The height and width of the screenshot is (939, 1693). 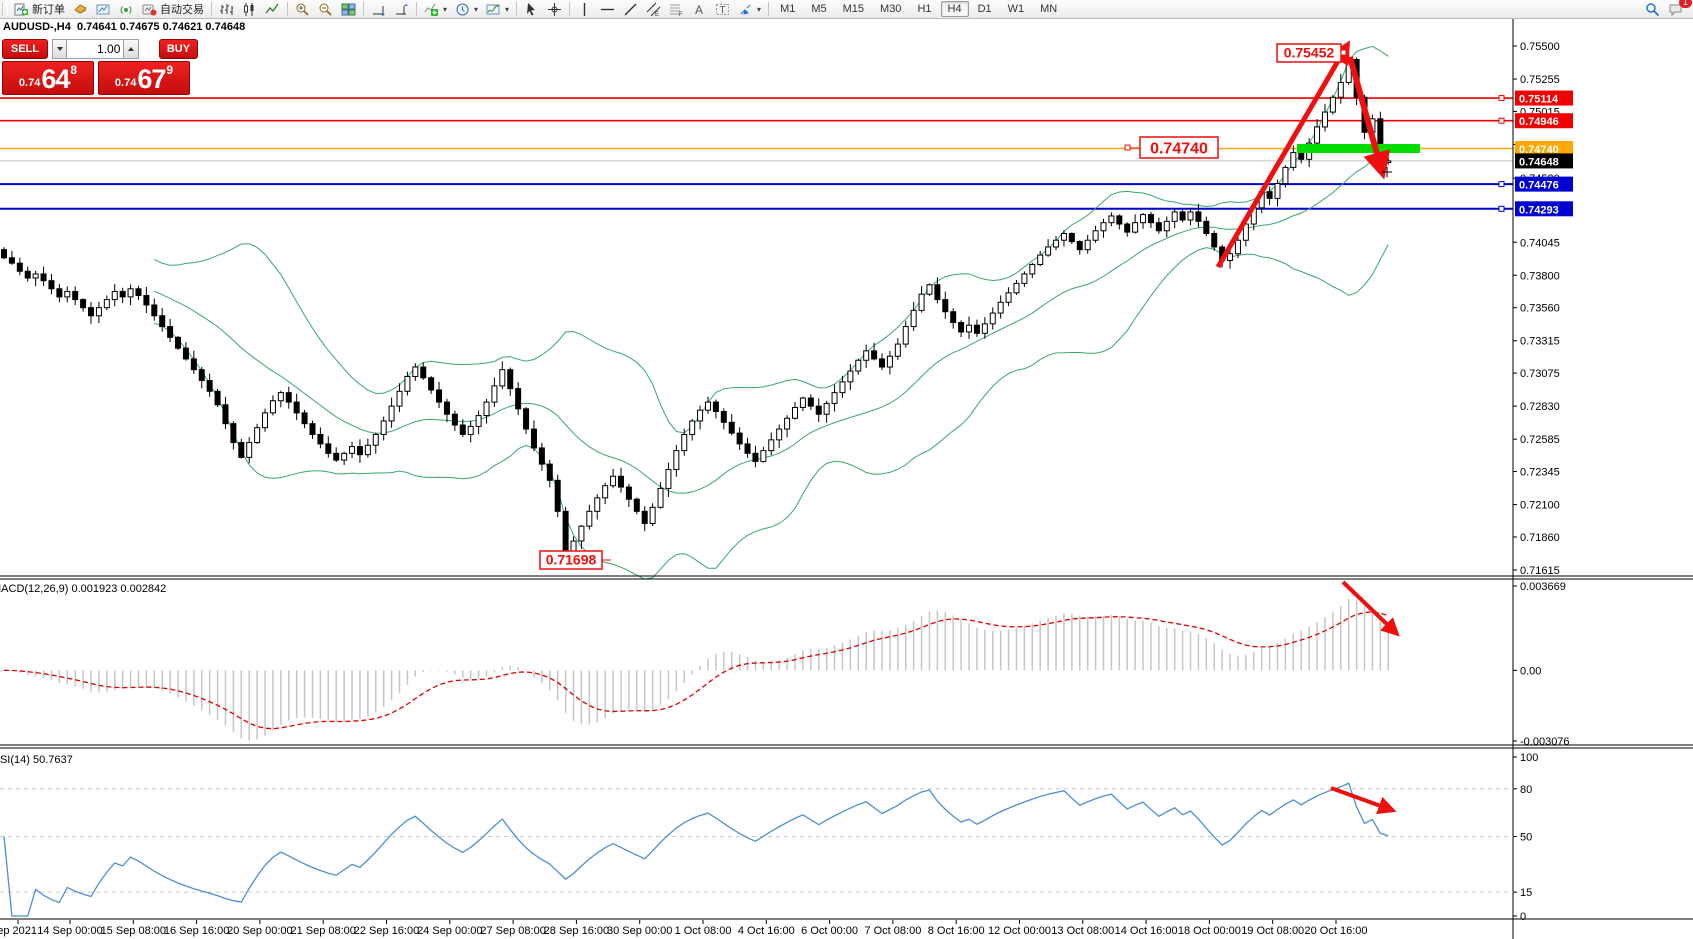 What do you see at coordinates (1540, 309) in the screenshot?
I see `price-axis-label: 0.73560` at bounding box center [1540, 309].